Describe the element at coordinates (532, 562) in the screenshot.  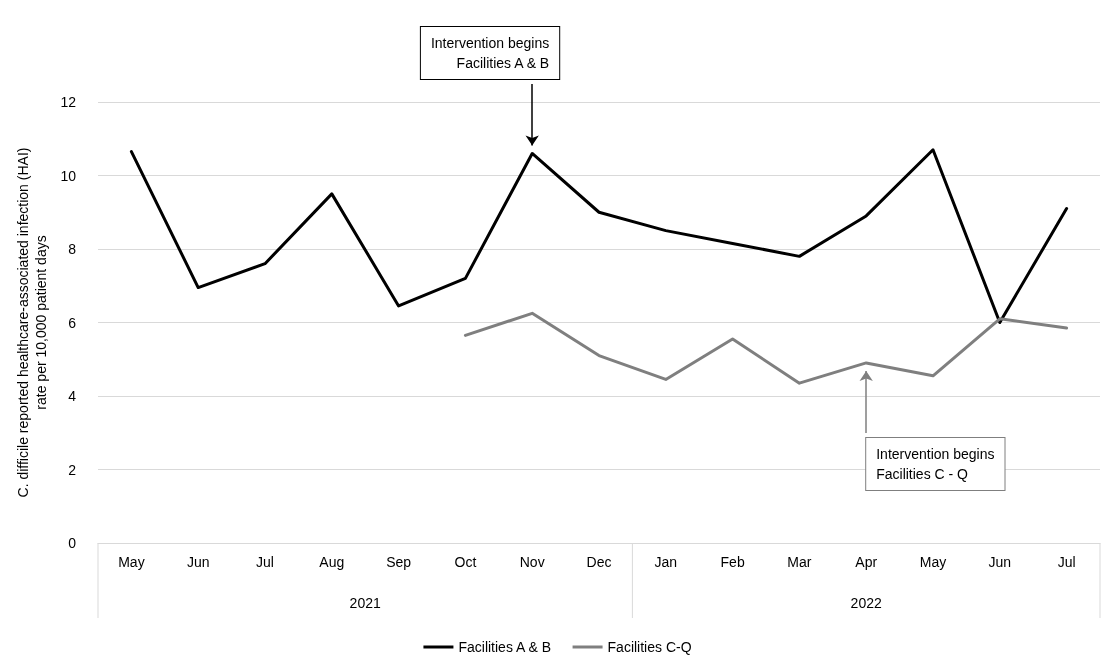
I see `x-tick-label: Nov` at that location.